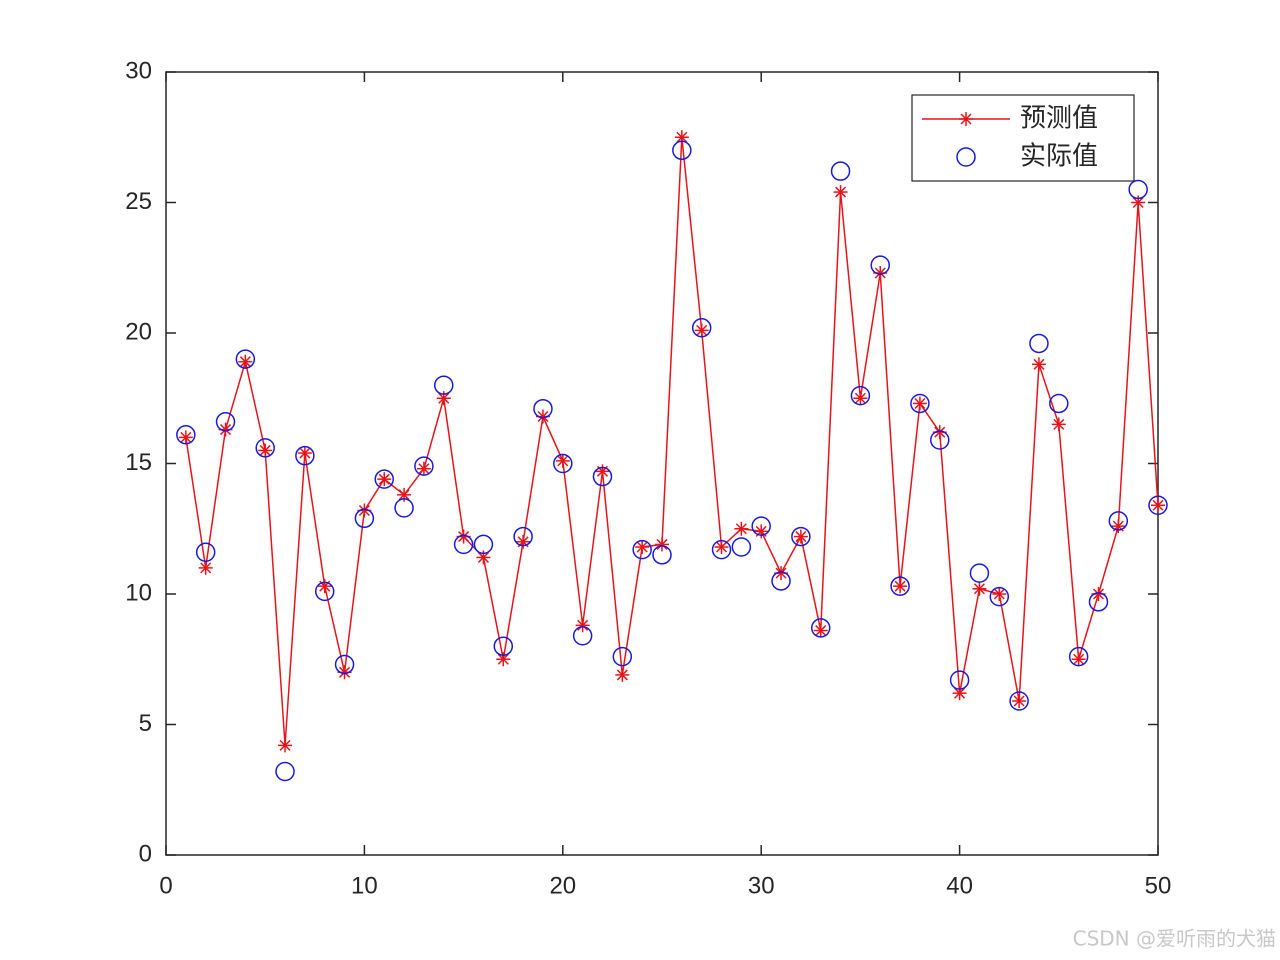 This screenshot has width=1280, height=960. I want to click on y-tick-label: 15, so click(138, 462).